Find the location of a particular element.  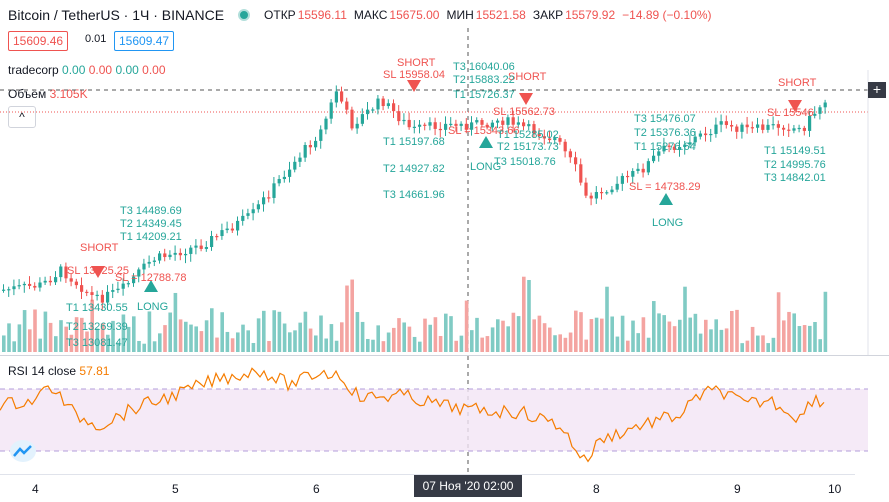

open-value: 15596.11 is located at coordinates (322, 15).